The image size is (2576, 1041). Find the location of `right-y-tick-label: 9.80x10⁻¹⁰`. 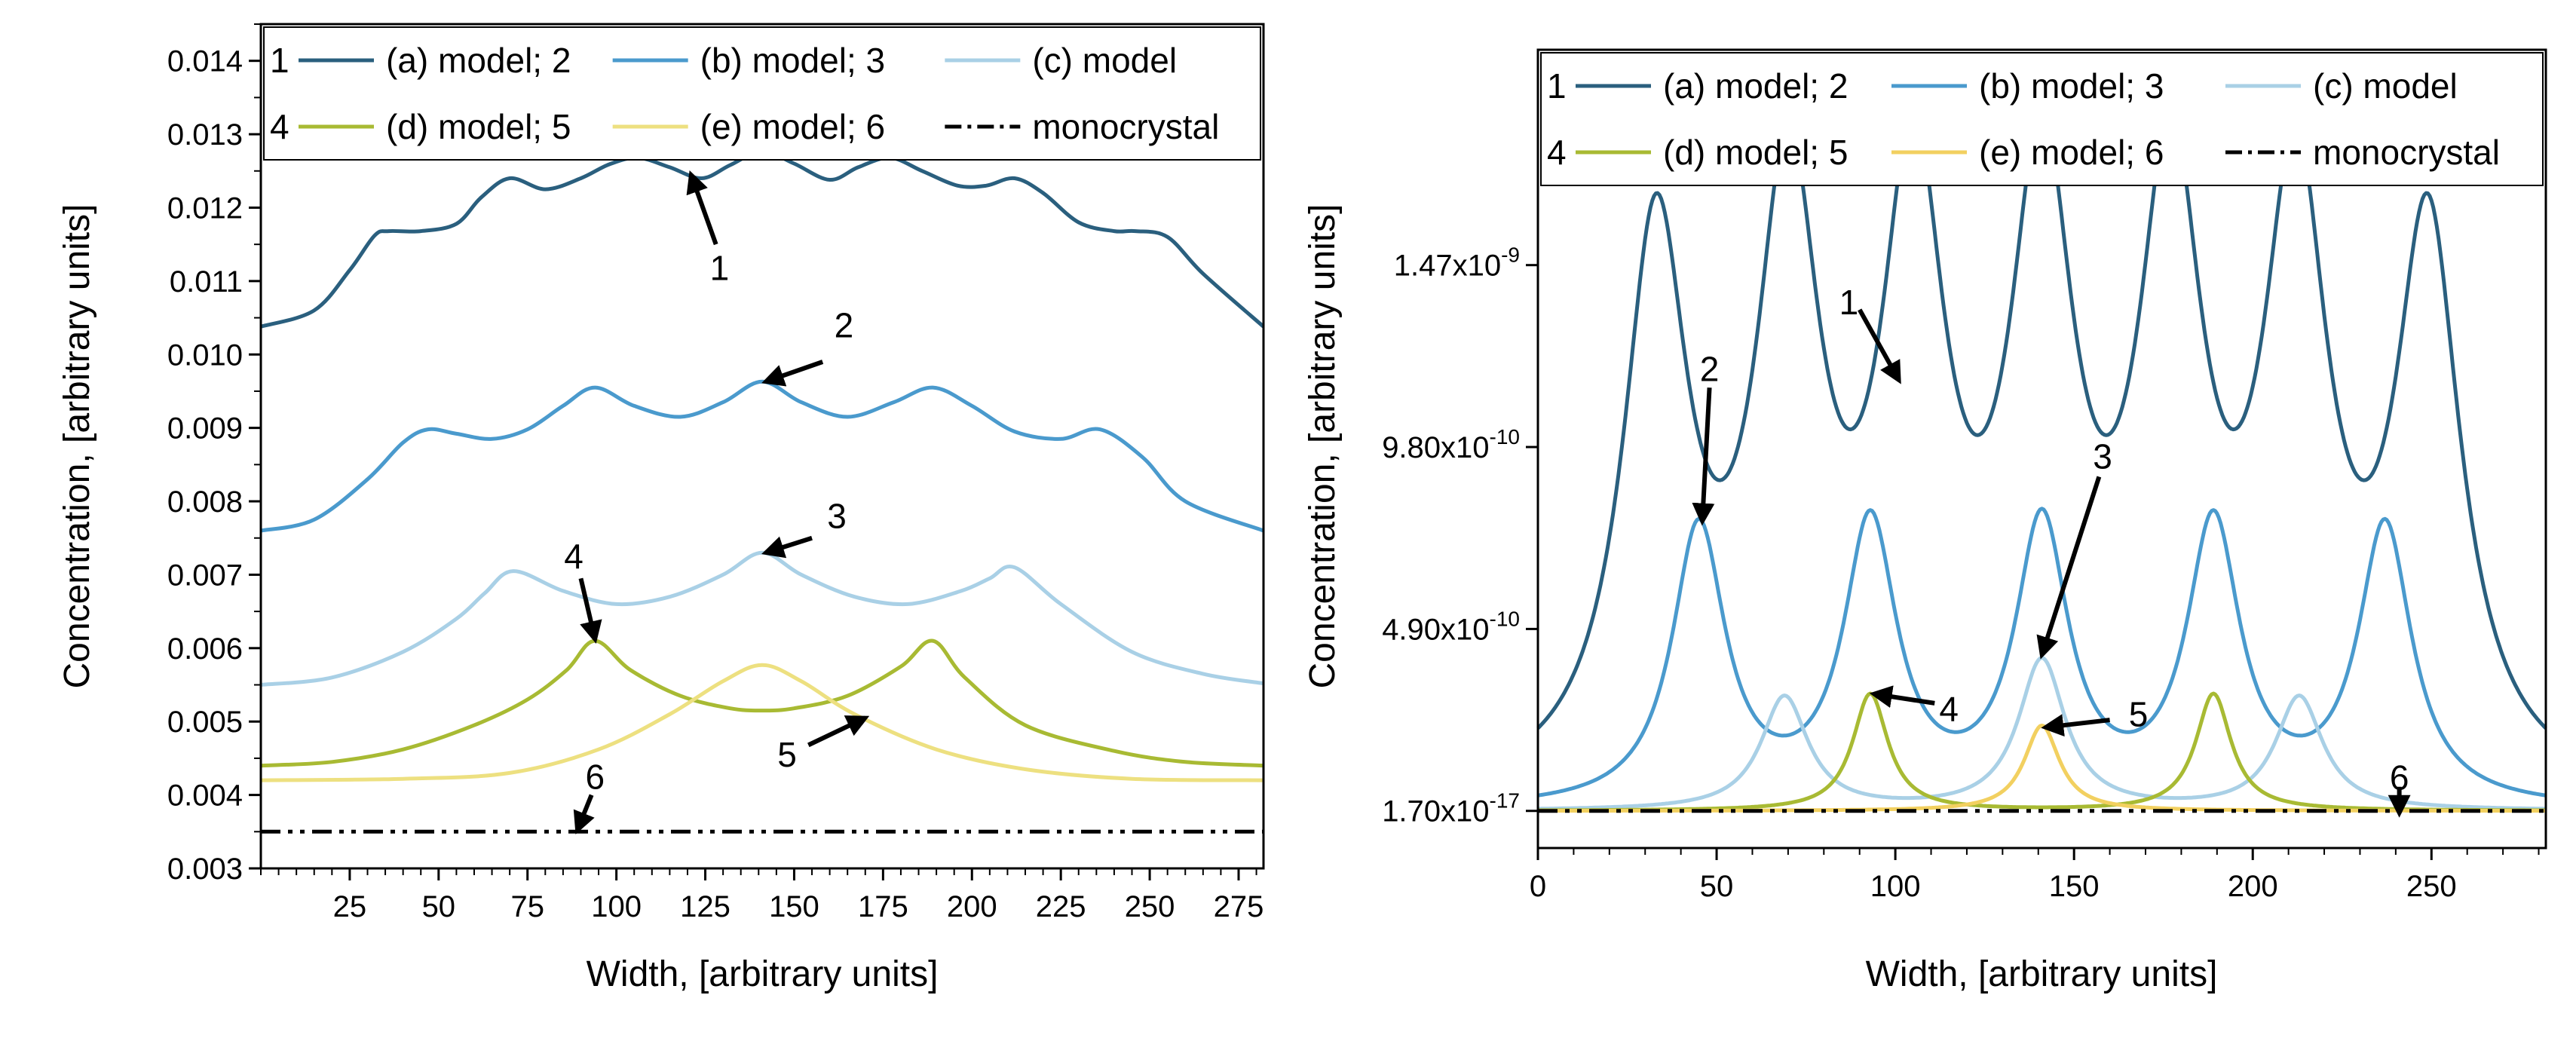

right-y-tick-label: 9.80x10⁻¹⁰ is located at coordinates (1451, 445).